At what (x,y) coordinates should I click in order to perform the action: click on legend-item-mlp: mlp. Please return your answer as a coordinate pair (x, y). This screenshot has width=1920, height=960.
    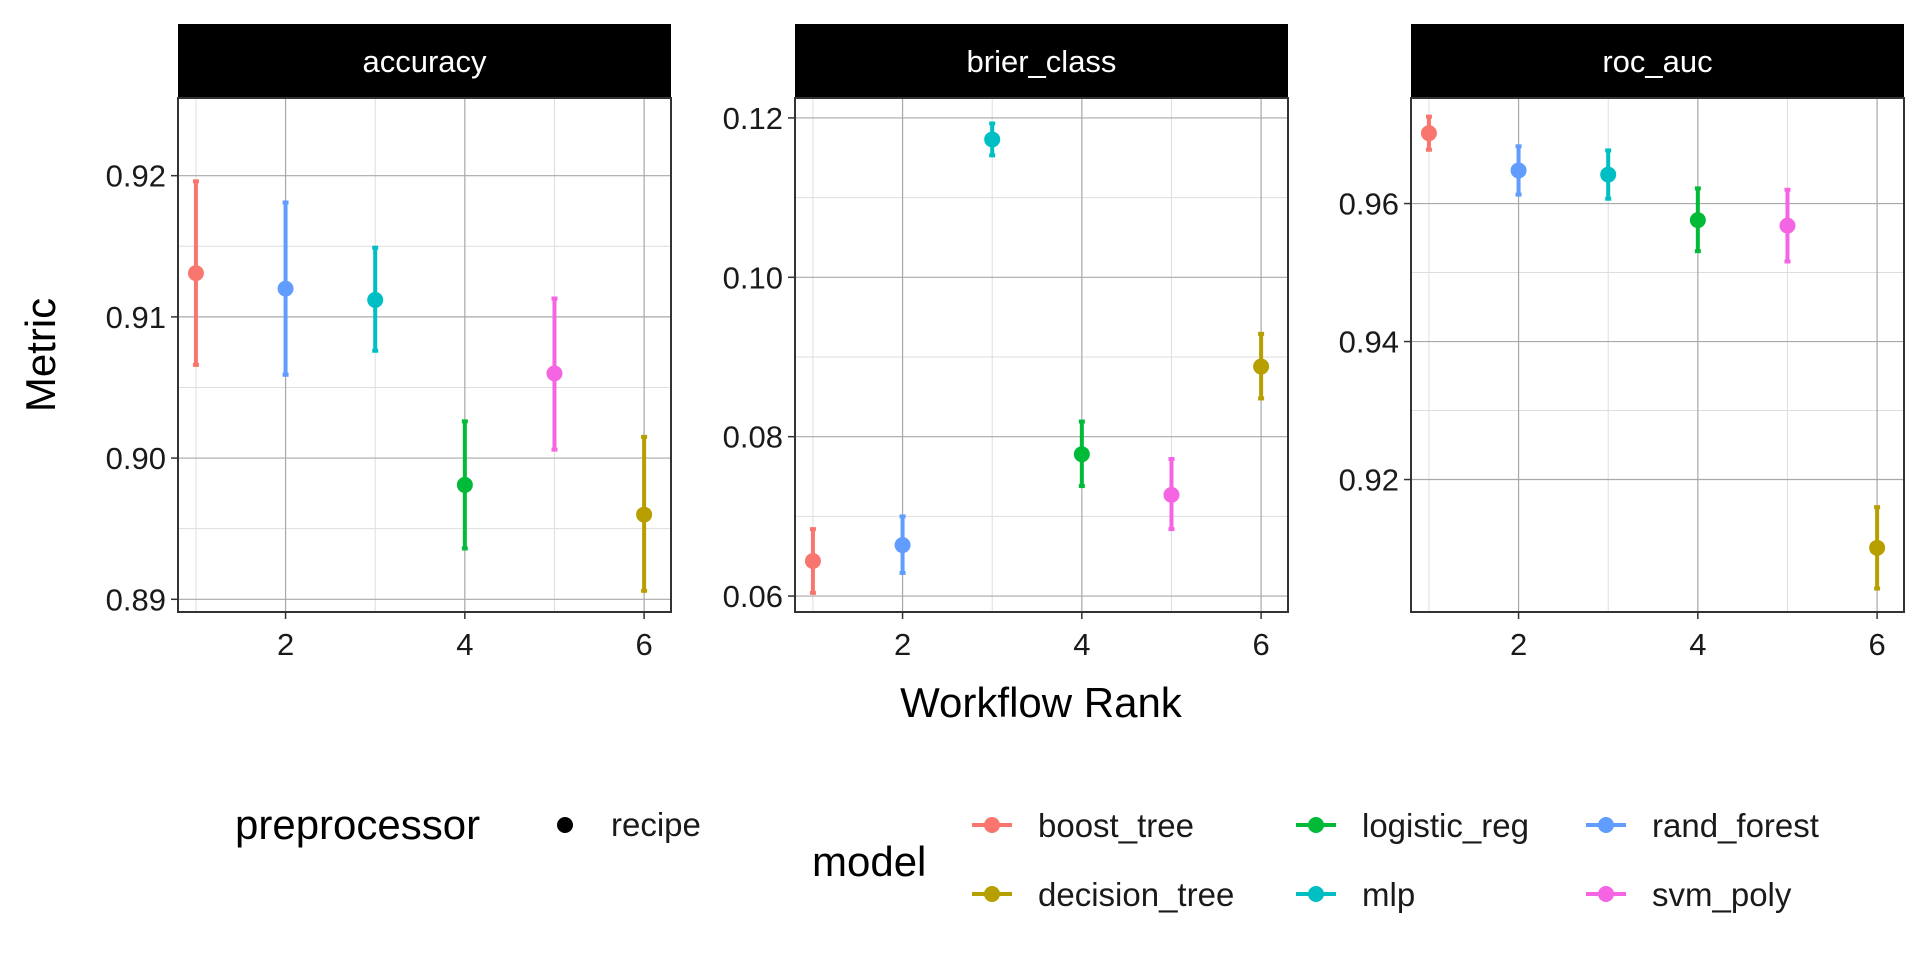
    Looking at the image, I should click on (1355, 894).